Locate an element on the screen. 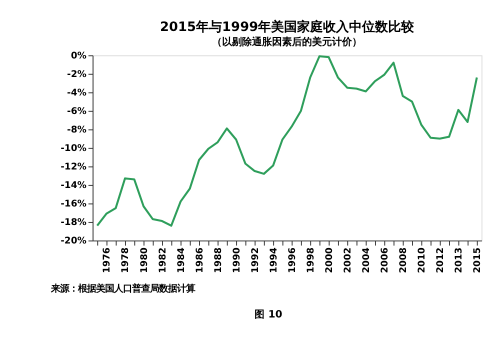  chart-title: 2015年与1999年美国家庭收入中位数比较 is located at coordinates (288, 27).